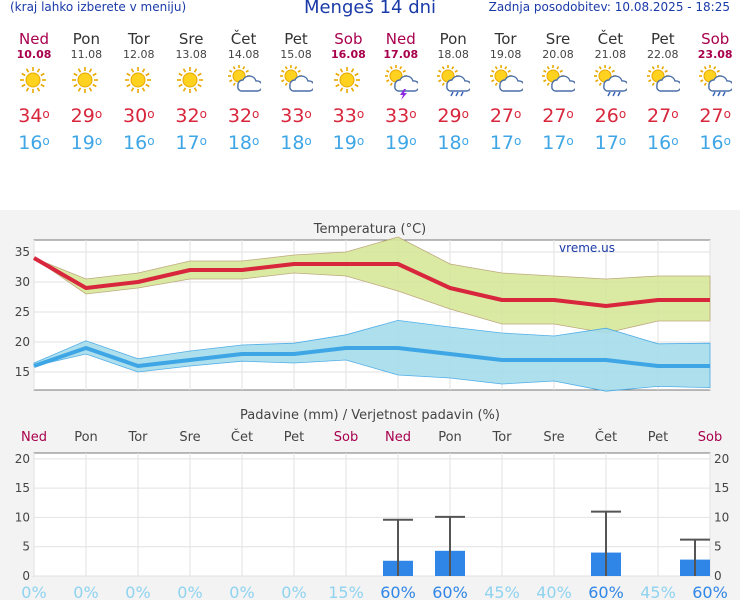 The image size is (740, 600). Describe the element at coordinates (721, 459) in the screenshot. I see `precip-y-tick-right: 20` at that location.